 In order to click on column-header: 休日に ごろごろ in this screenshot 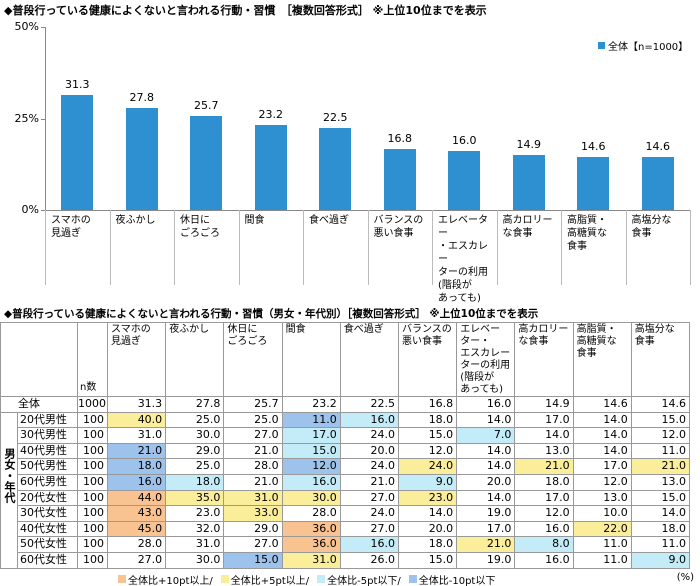, I will do `click(253, 359)`.